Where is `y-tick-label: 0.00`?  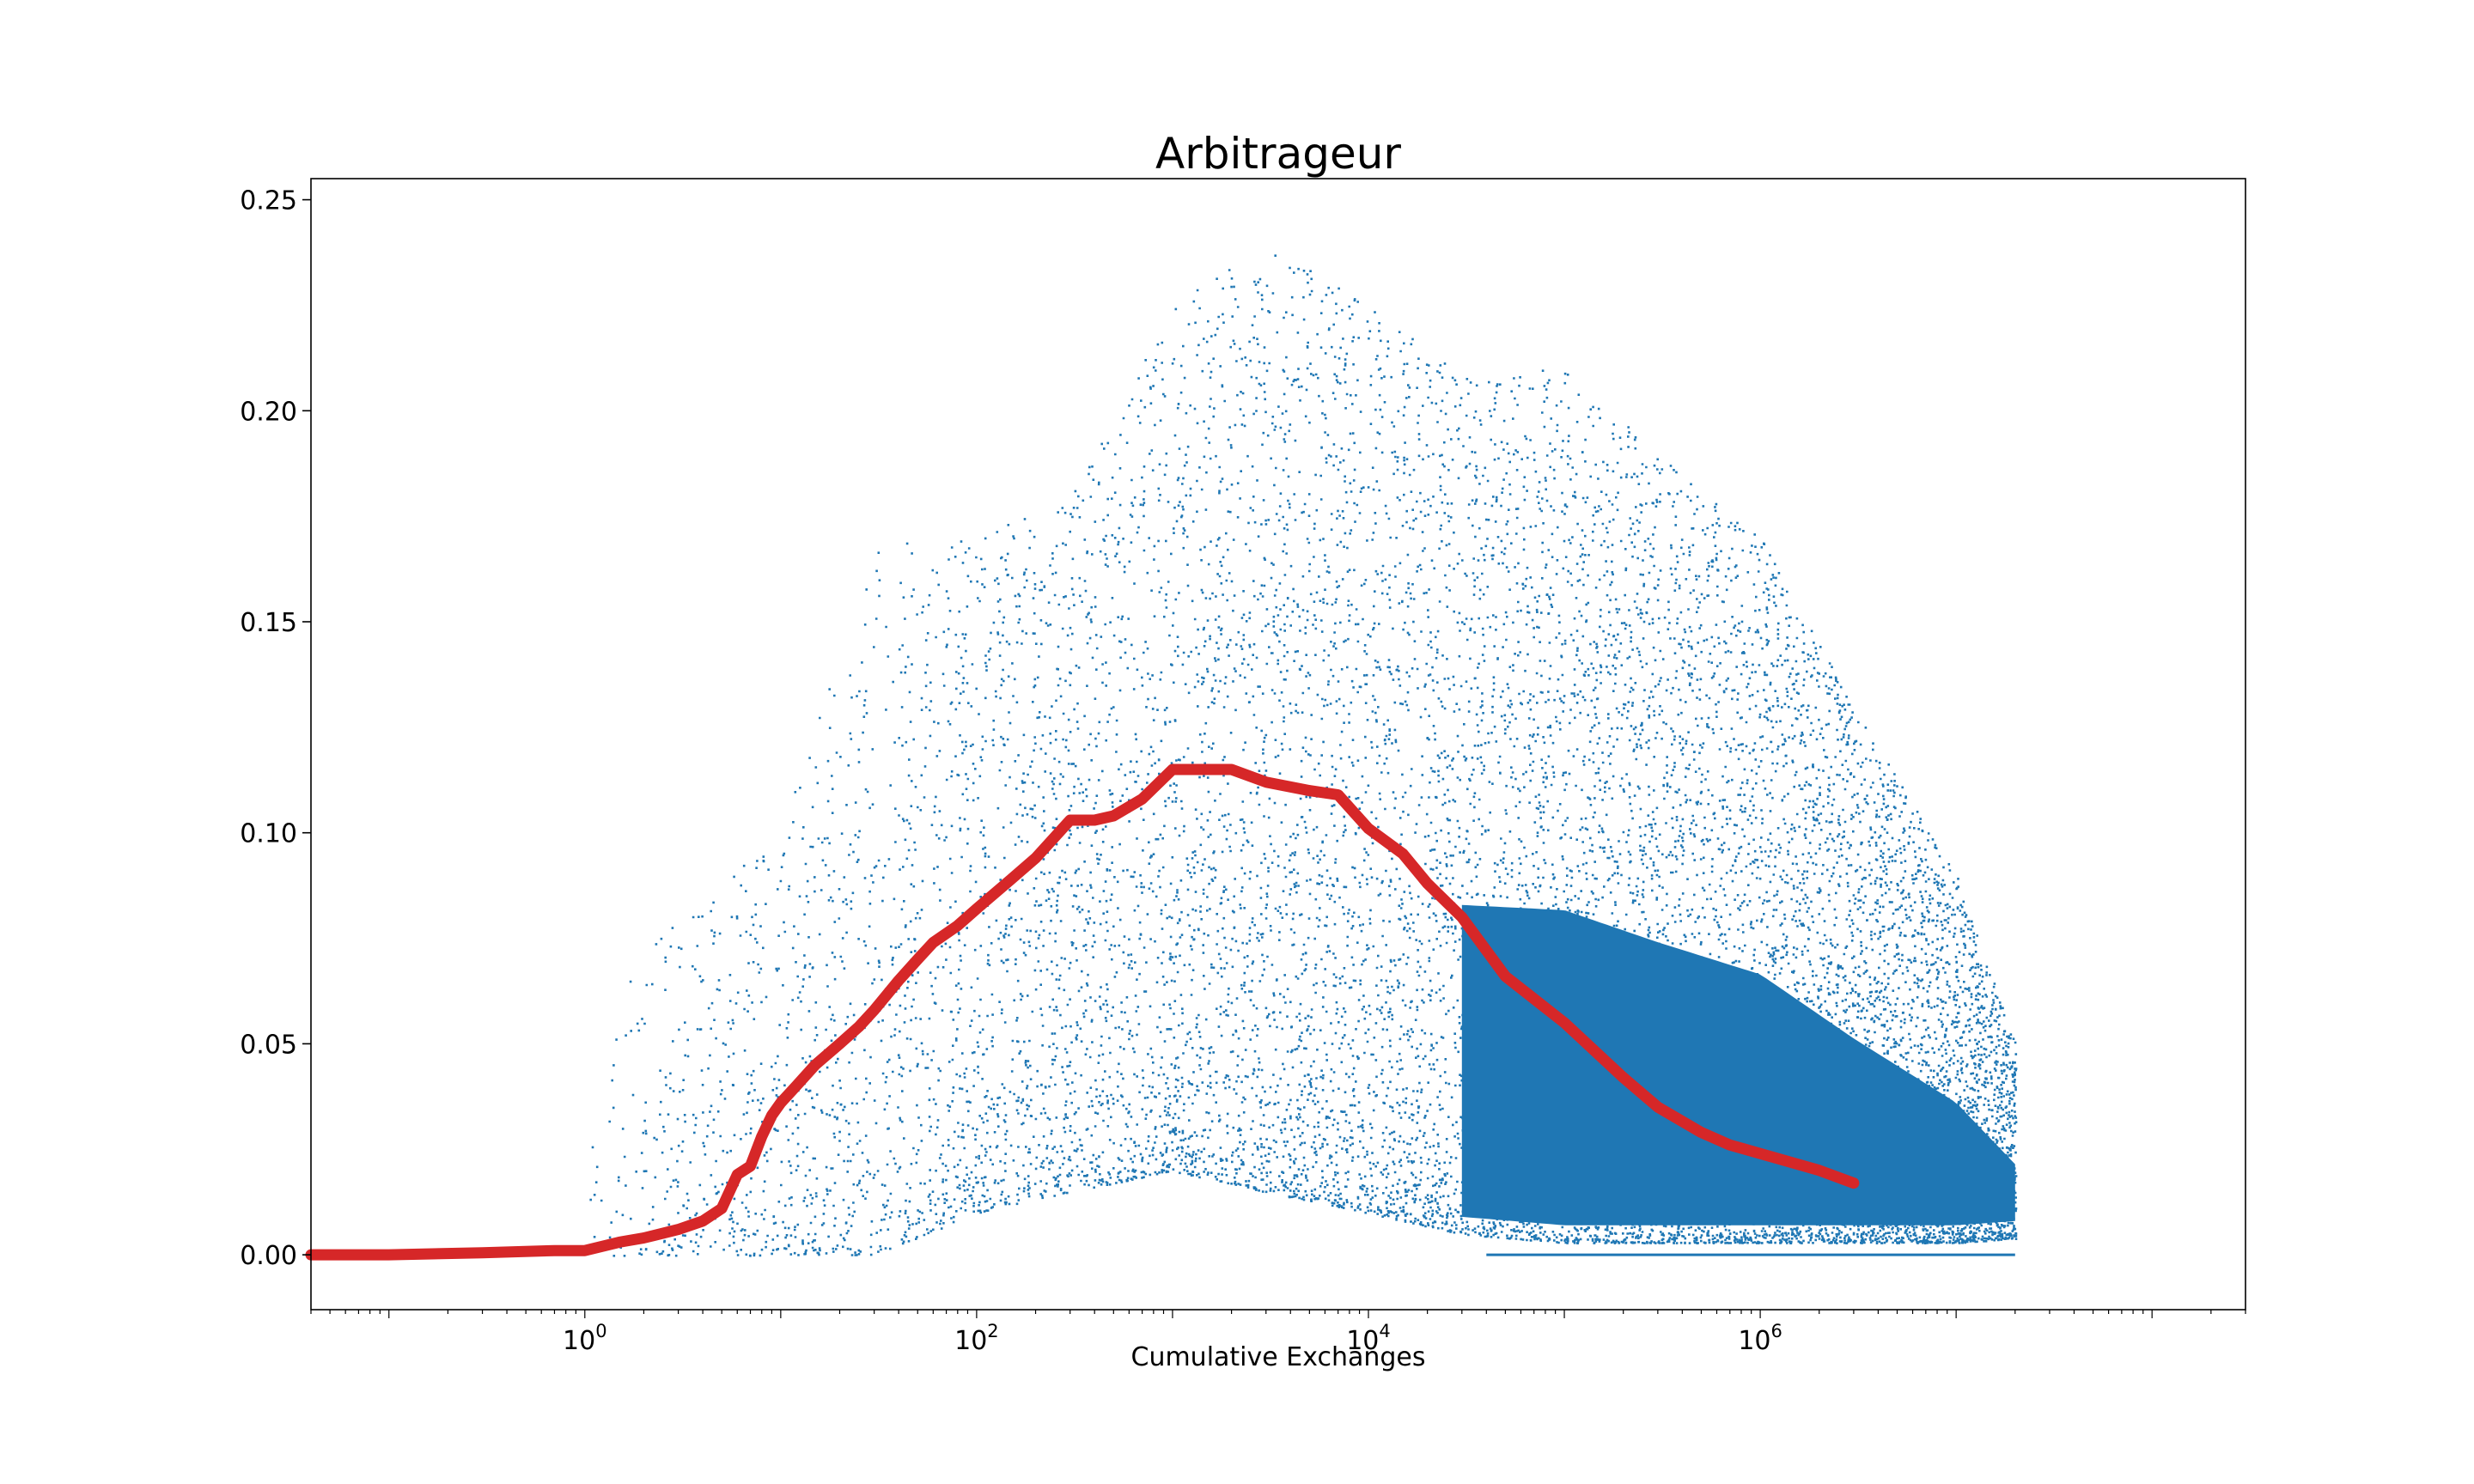
y-tick-label: 0.00 is located at coordinates (268, 1256).